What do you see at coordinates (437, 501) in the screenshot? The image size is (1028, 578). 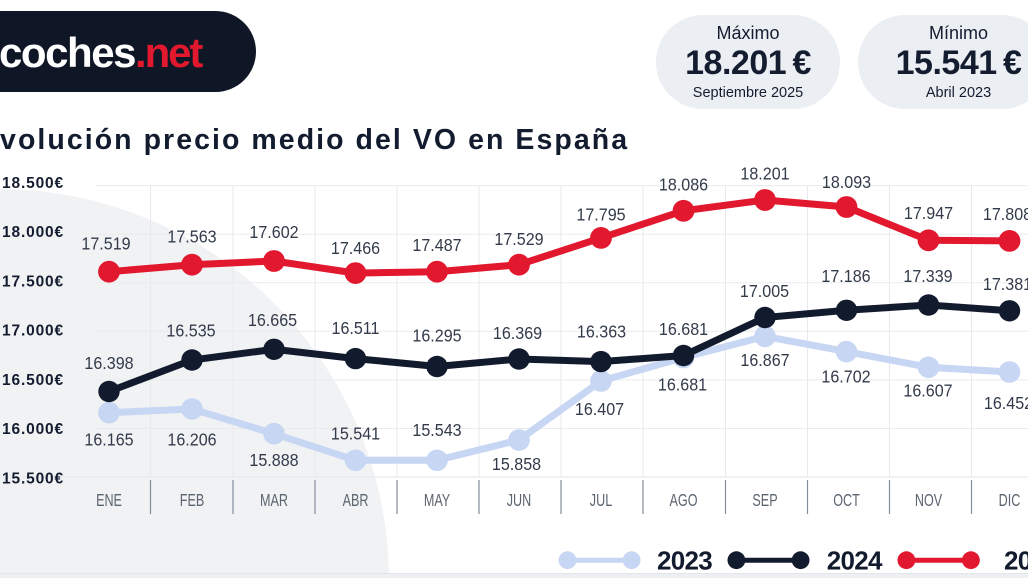 I see `svg-text: MAY` at bounding box center [437, 501].